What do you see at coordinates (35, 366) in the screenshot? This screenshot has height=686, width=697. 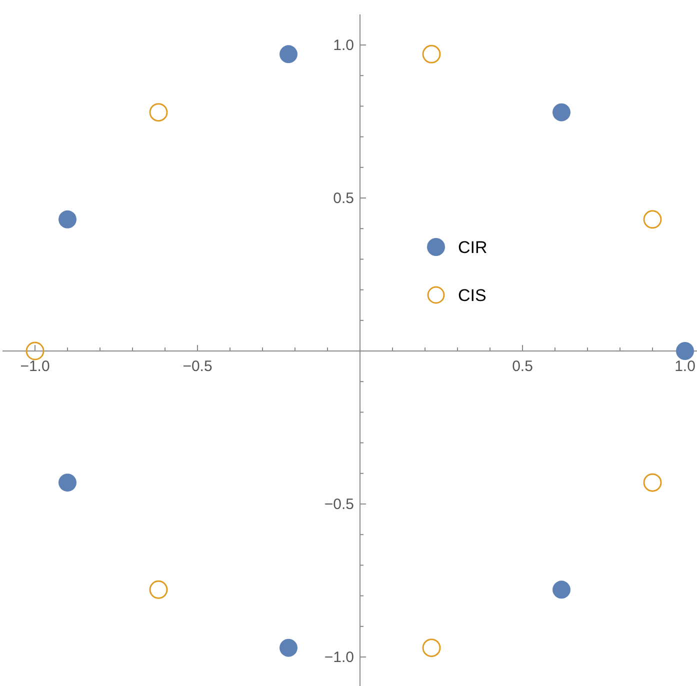 I see `x-tick-label: −1.0` at bounding box center [35, 366].